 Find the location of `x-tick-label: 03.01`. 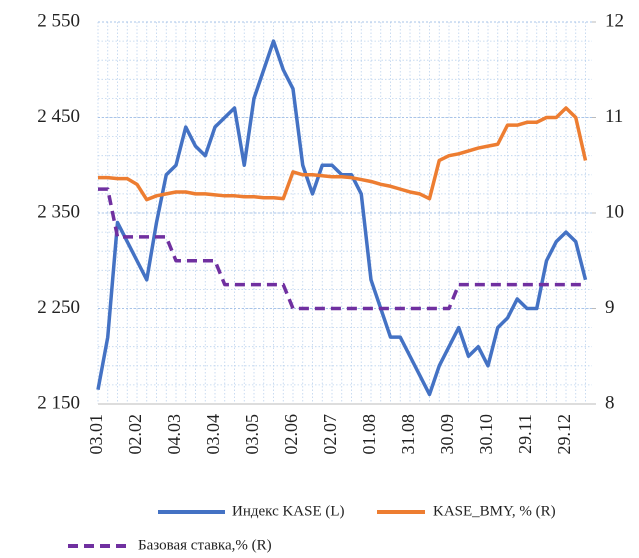

x-tick-label: 03.01 is located at coordinates (96, 434).